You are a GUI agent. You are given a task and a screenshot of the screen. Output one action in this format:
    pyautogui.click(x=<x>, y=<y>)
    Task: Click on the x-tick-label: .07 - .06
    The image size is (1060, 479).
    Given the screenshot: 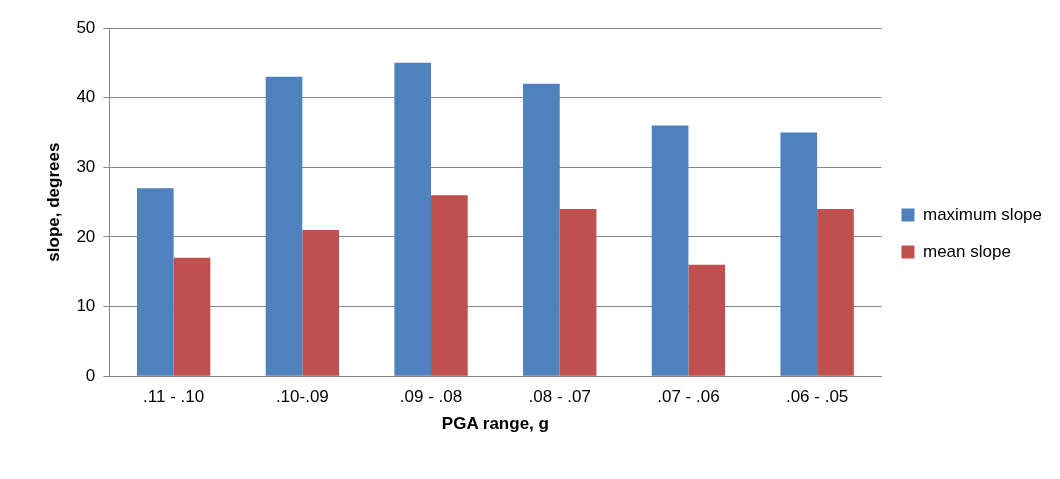 What is the action you would take?
    pyautogui.click(x=688, y=397)
    